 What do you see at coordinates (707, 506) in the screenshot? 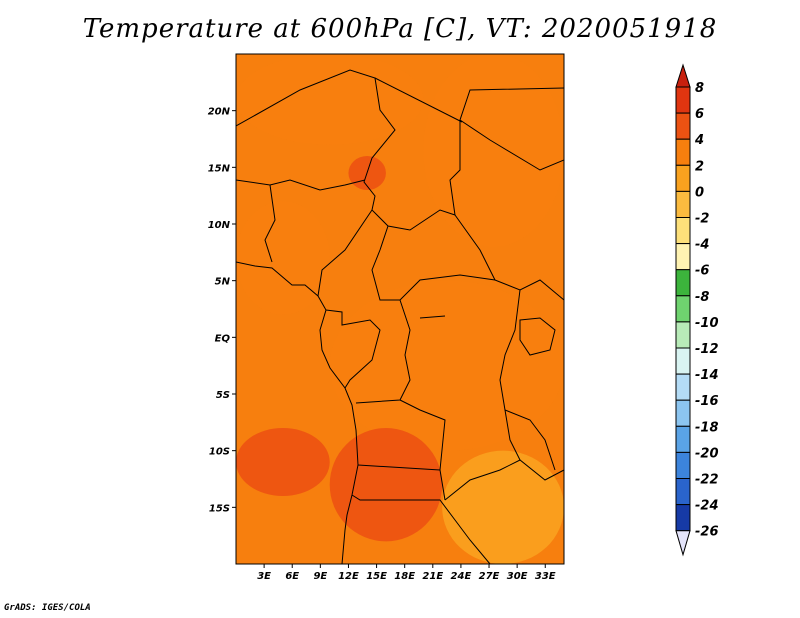
I see `colorbar-label: -24` at bounding box center [707, 506].